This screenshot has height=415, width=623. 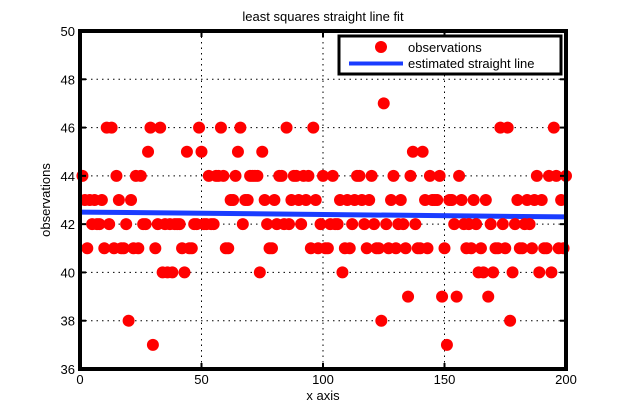 I want to click on estimated-straight-line, so click(x=323, y=214).